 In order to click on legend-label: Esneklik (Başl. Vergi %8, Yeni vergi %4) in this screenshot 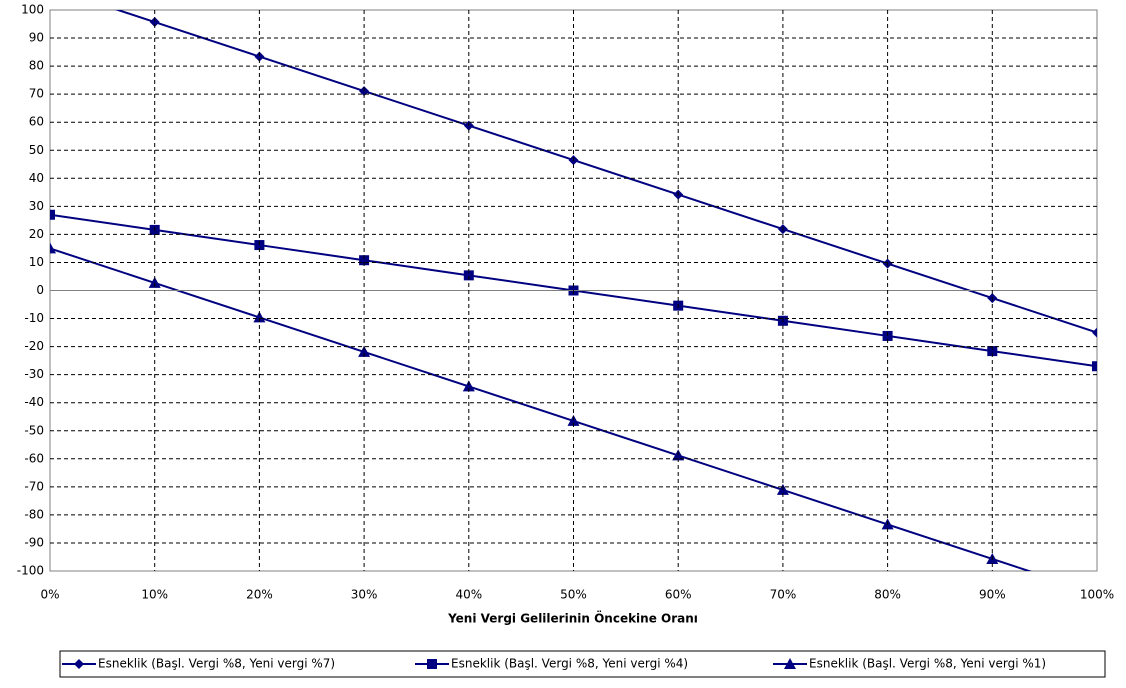, I will do `click(569, 664)`.